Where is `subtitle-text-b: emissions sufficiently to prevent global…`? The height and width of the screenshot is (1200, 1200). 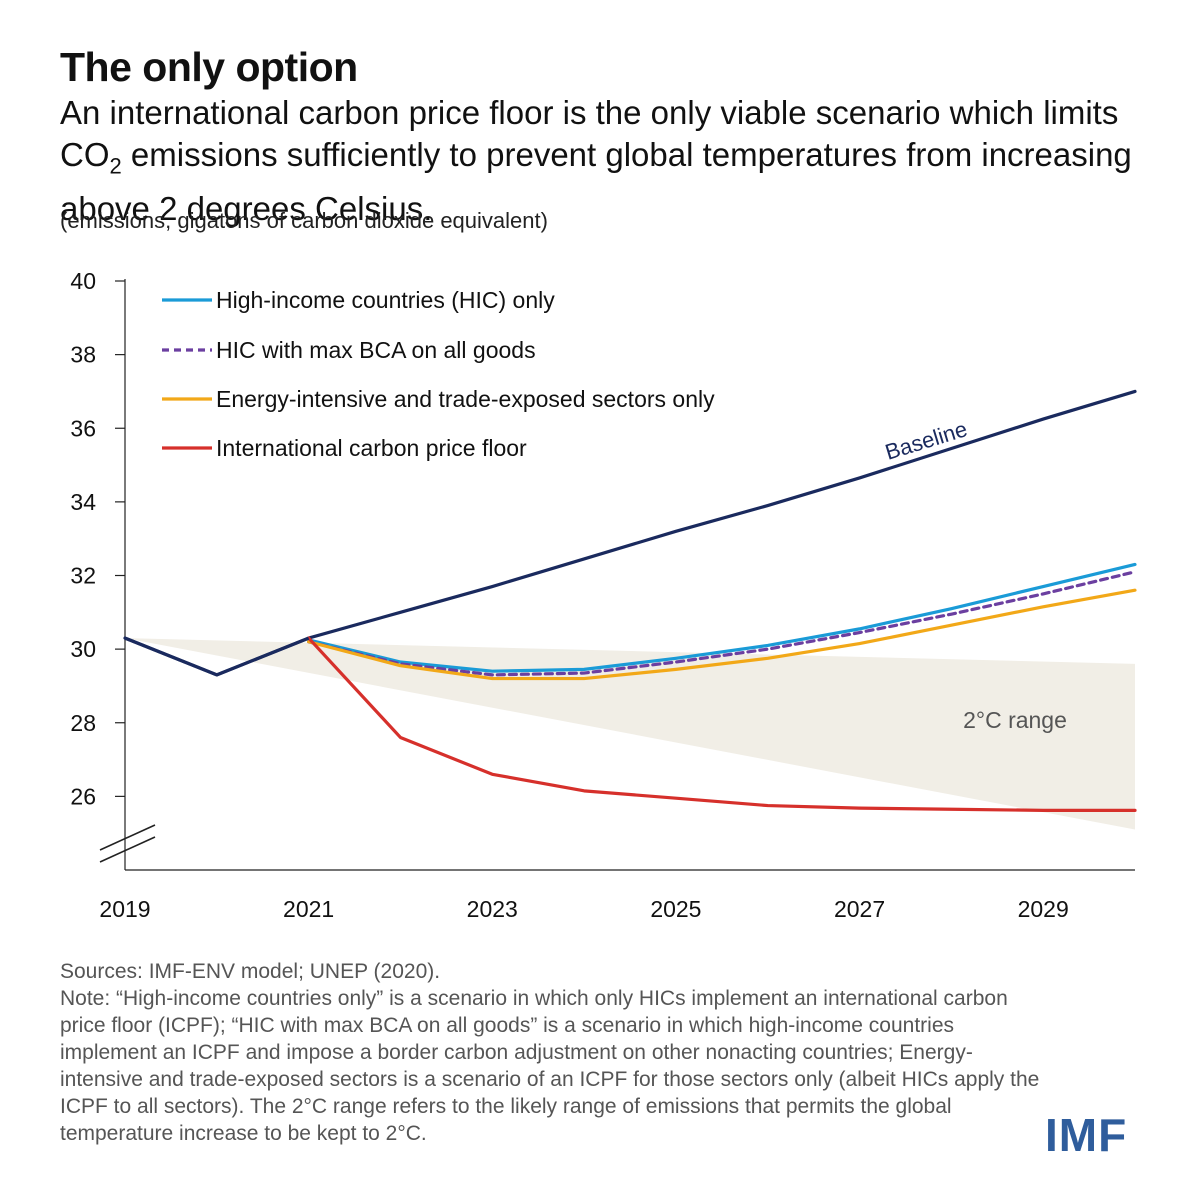
subtitle-text-b: emissions sufficiently to prevent global… is located at coordinates (596, 181).